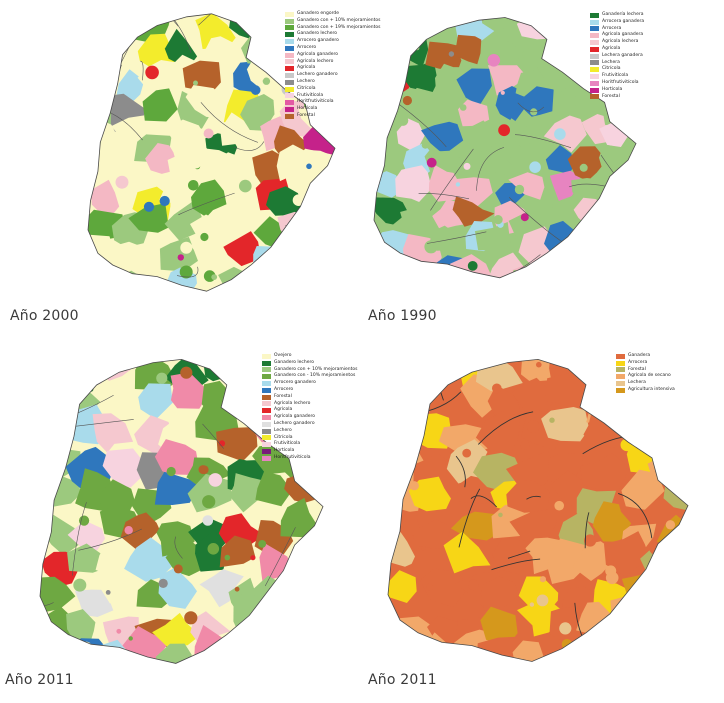  What do you see at coordinates (612, 28) in the screenshot?
I see `legend-label: Arrocera` at bounding box center [612, 28].